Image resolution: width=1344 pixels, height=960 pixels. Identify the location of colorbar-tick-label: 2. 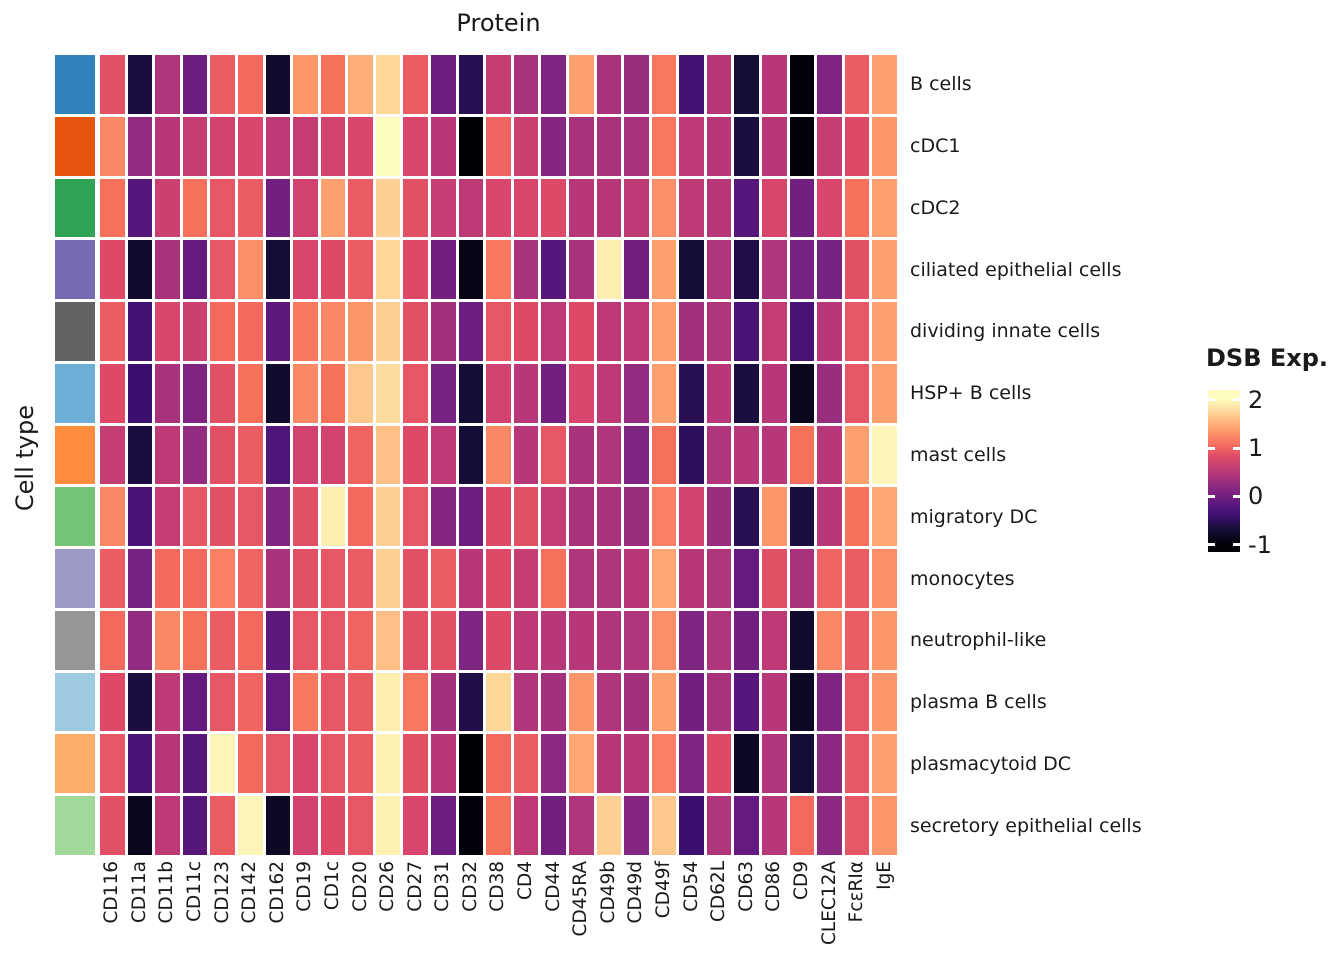
(1256, 399).